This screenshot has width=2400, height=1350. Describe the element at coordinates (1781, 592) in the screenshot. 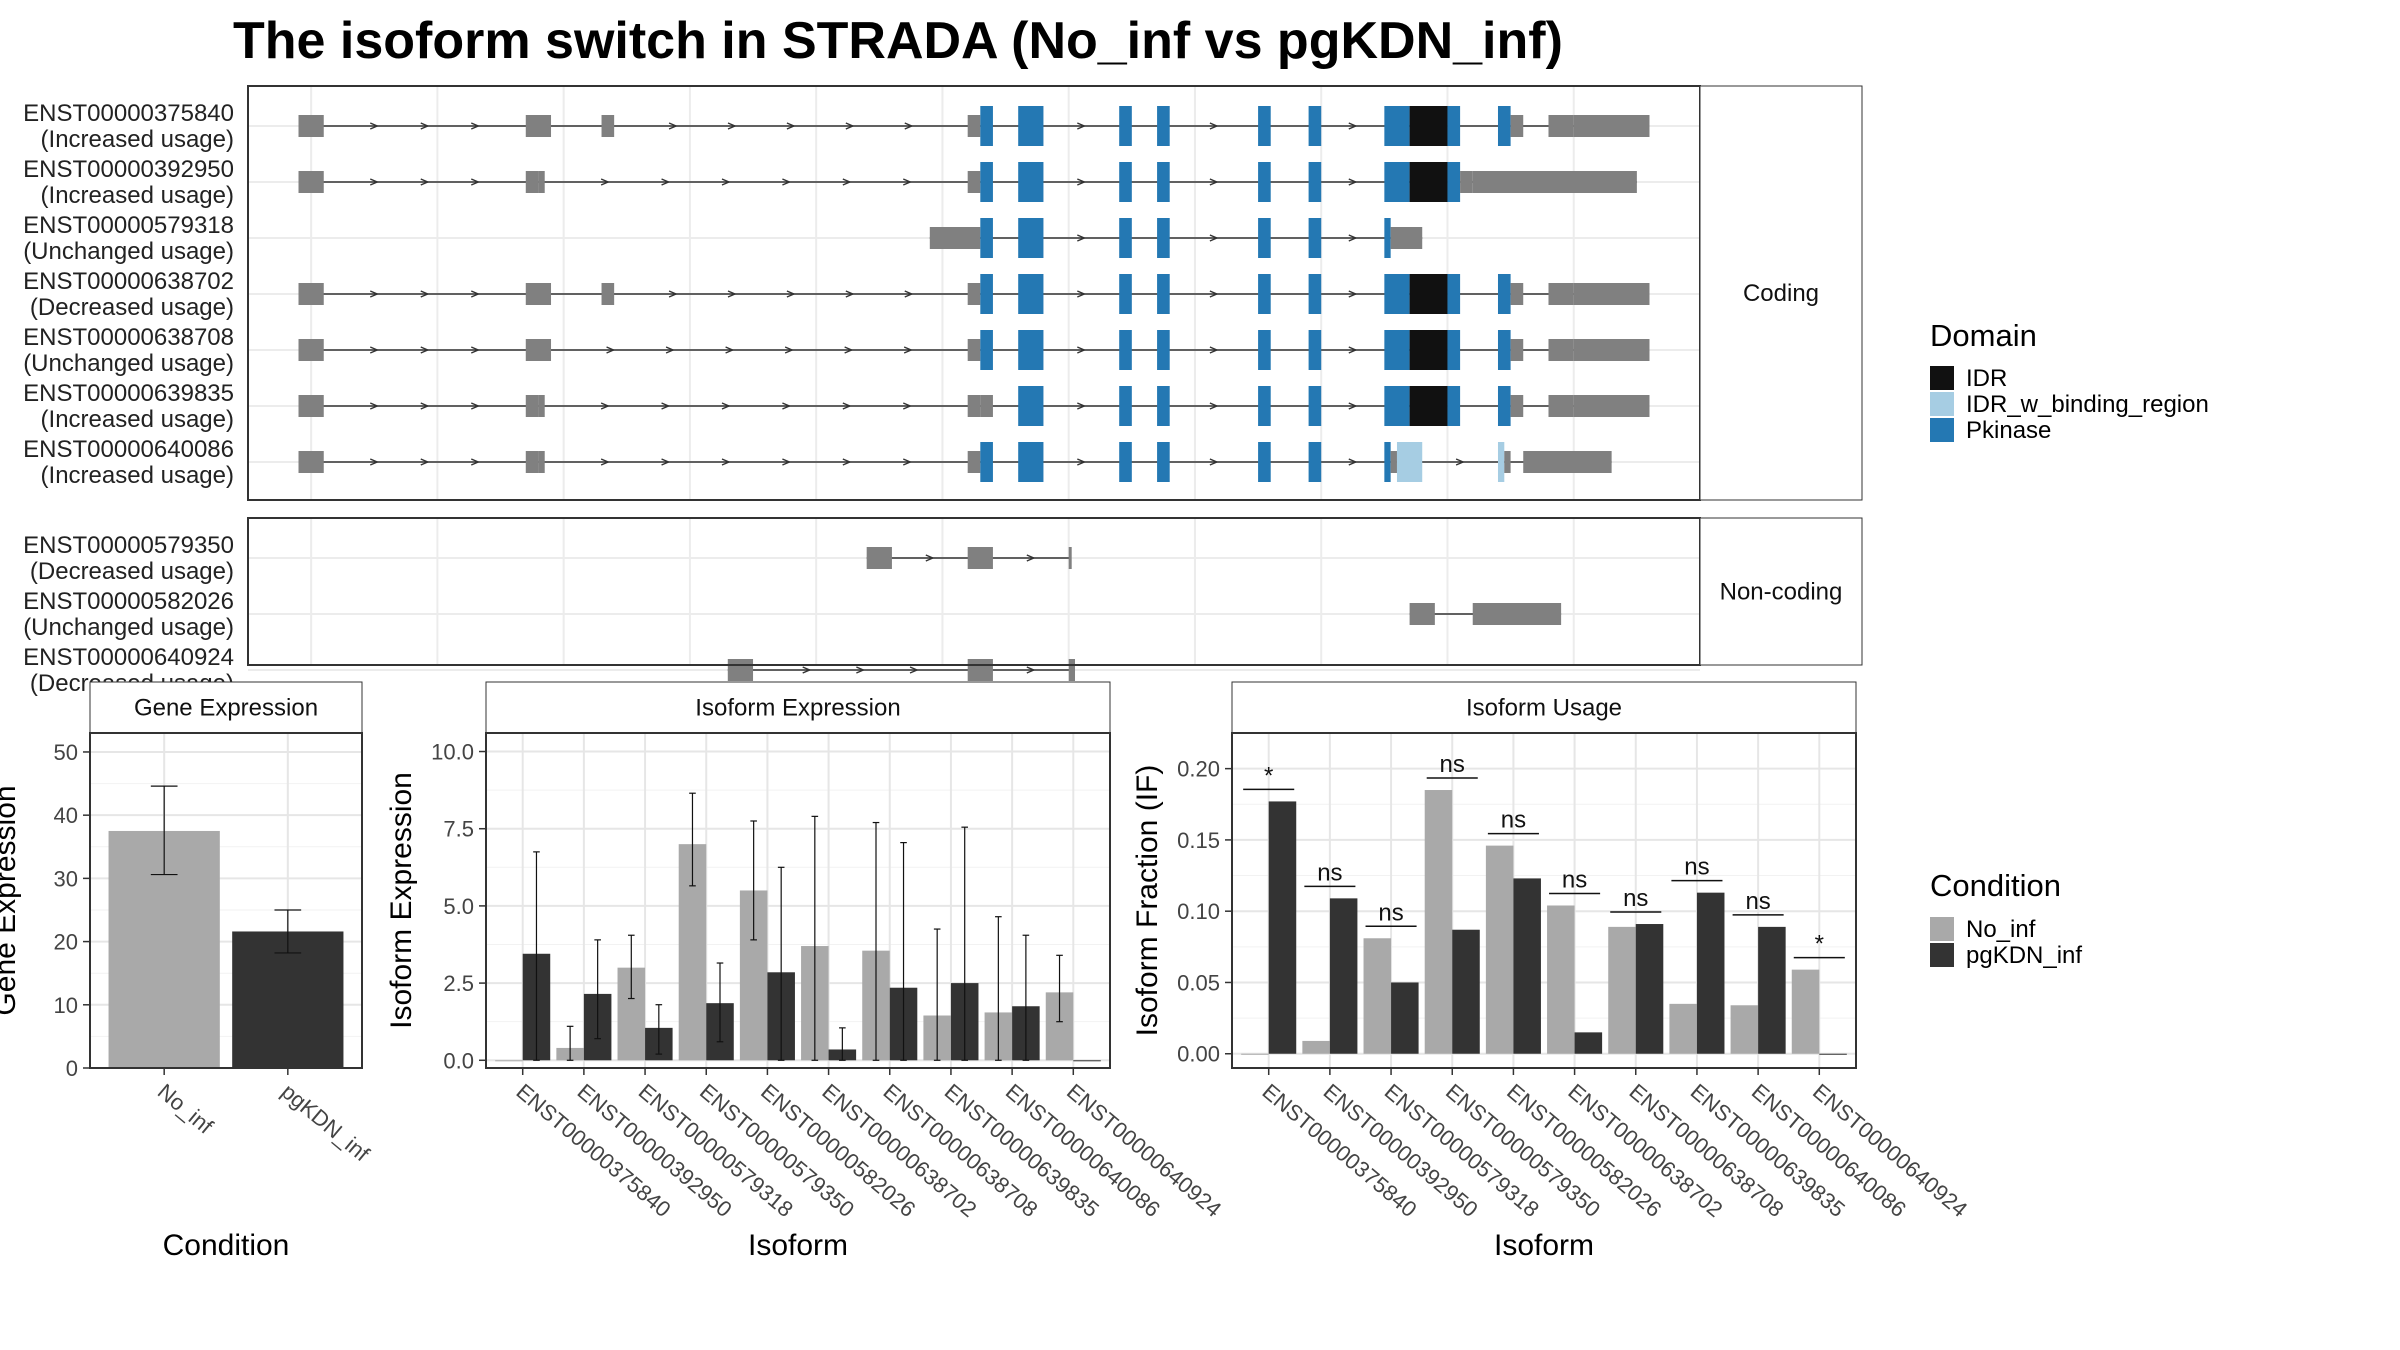

I see `facet-strip-label: Non-coding` at that location.